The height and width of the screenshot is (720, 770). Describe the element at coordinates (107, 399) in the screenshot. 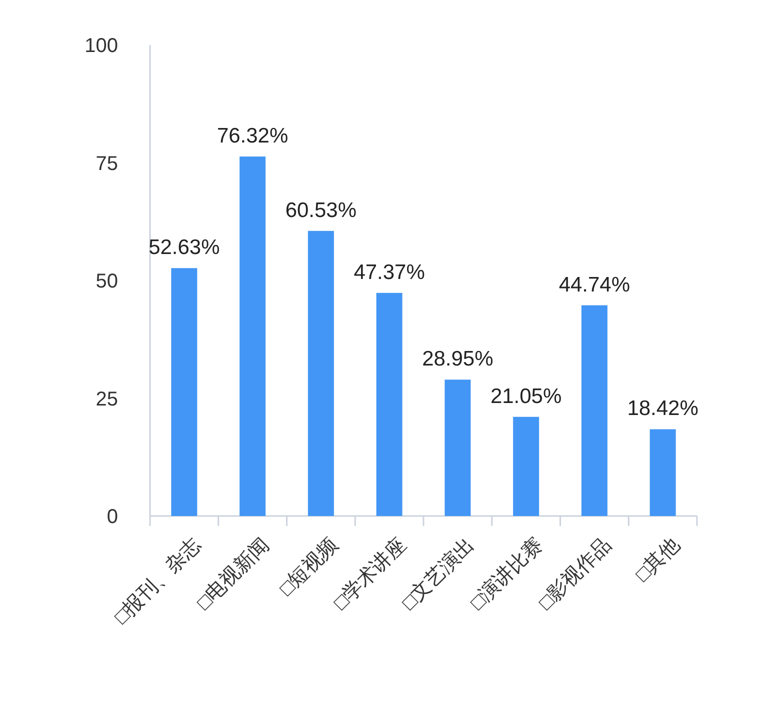

I see `y-tick-label: 25` at that location.